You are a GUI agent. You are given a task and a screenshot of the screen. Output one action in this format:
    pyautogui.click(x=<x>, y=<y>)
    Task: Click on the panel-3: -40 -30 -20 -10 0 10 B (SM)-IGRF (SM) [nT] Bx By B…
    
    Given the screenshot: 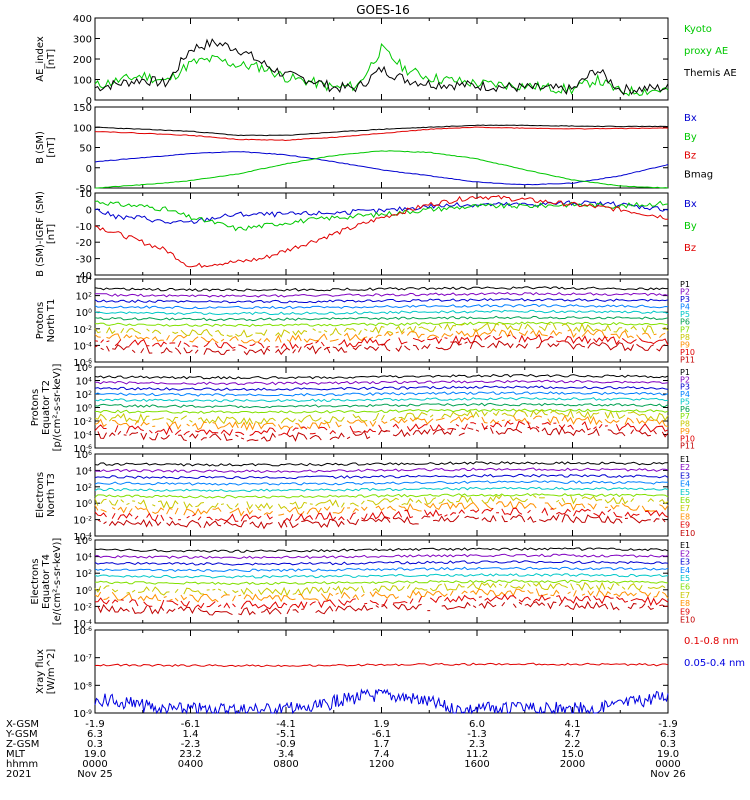 What is the action you would take?
    pyautogui.click(x=366, y=235)
    